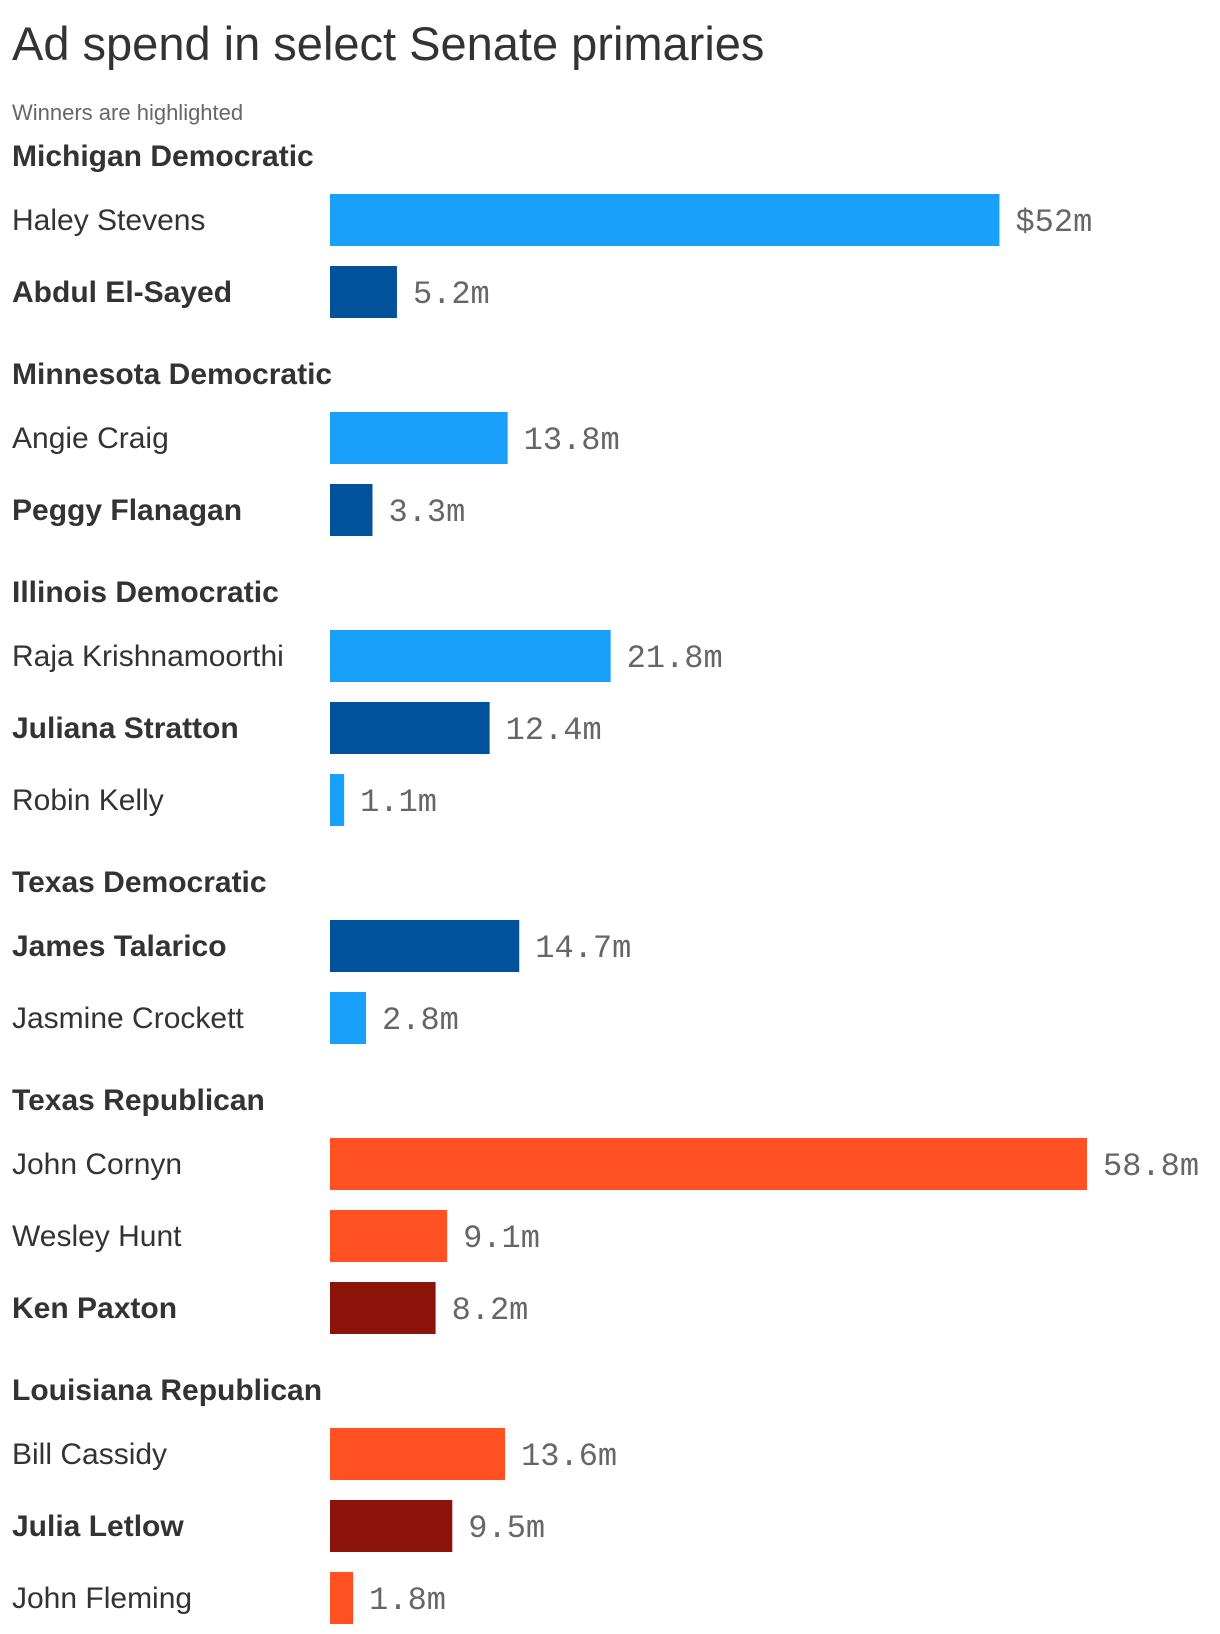  What do you see at coordinates (125, 728) in the screenshot?
I see `candidate-label: Juliana Stratton` at bounding box center [125, 728].